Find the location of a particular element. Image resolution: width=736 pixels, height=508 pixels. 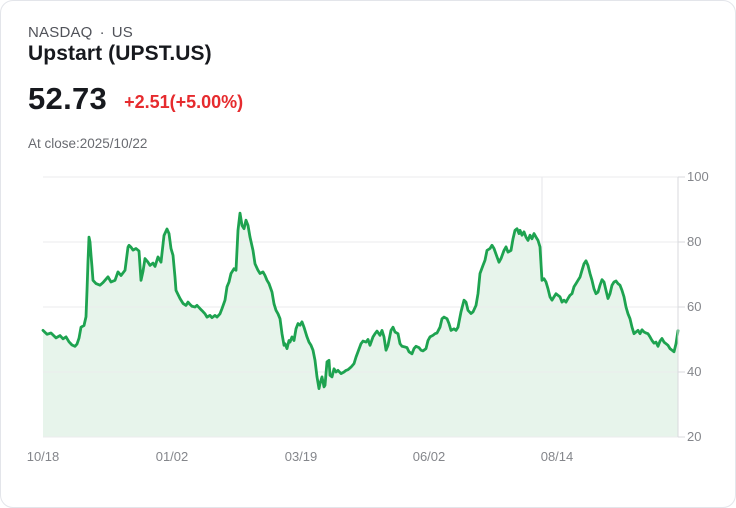

x-axis-label: 06/02 is located at coordinates (429, 456).